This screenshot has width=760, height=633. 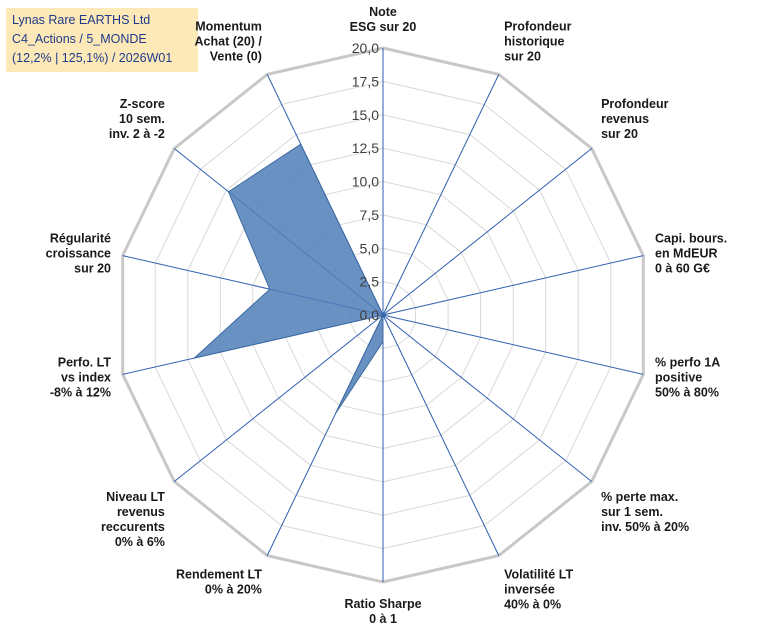 What do you see at coordinates (365, 81) in the screenshot?
I see `radial-tick-label: 17,5` at bounding box center [365, 81].